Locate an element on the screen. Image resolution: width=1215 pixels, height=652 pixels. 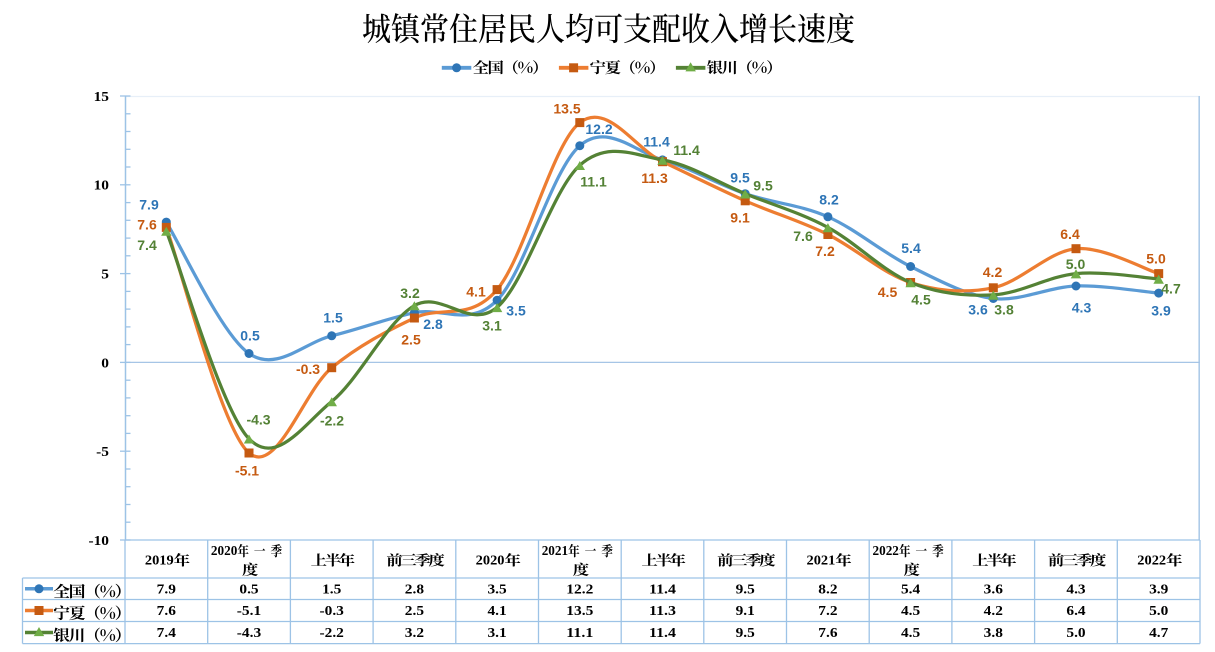
svg-text: 2019 is located at coordinates (159, 560).